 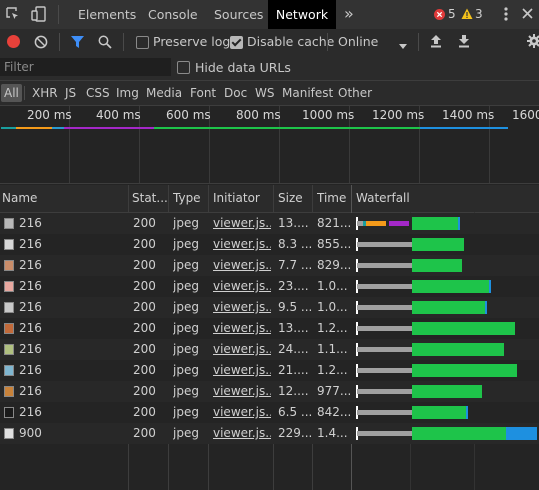 What do you see at coordinates (77, 42) in the screenshot?
I see `filter-icon` at bounding box center [77, 42].